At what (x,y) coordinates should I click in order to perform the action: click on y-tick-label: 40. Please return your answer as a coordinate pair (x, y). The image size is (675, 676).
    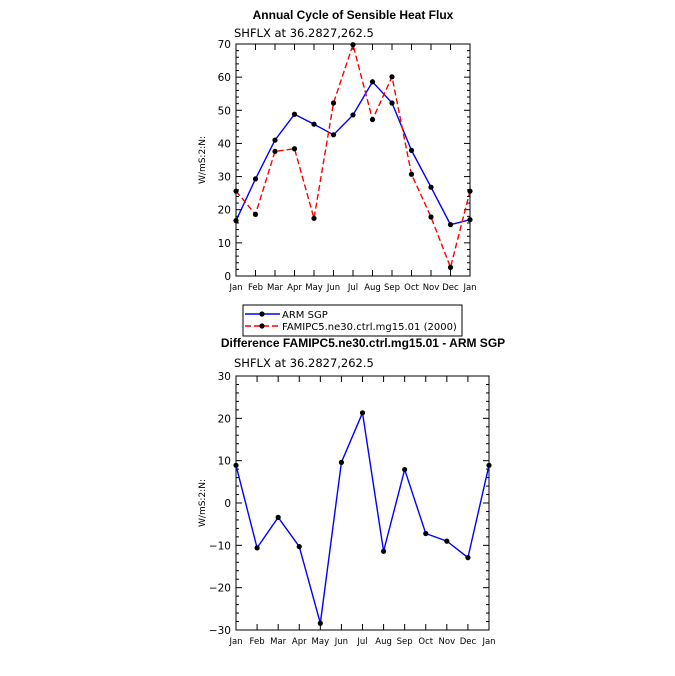
    Looking at the image, I should click on (224, 144).